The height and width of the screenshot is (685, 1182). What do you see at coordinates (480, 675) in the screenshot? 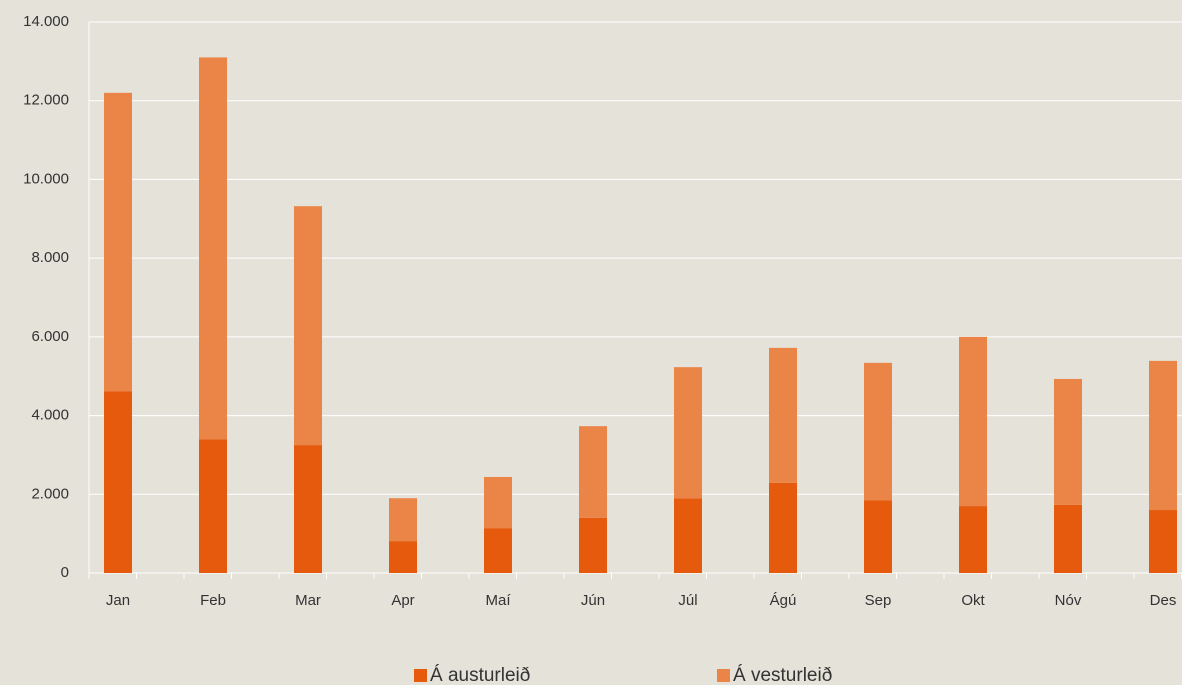
I see `legend-label: Á austurleið` at bounding box center [480, 675].